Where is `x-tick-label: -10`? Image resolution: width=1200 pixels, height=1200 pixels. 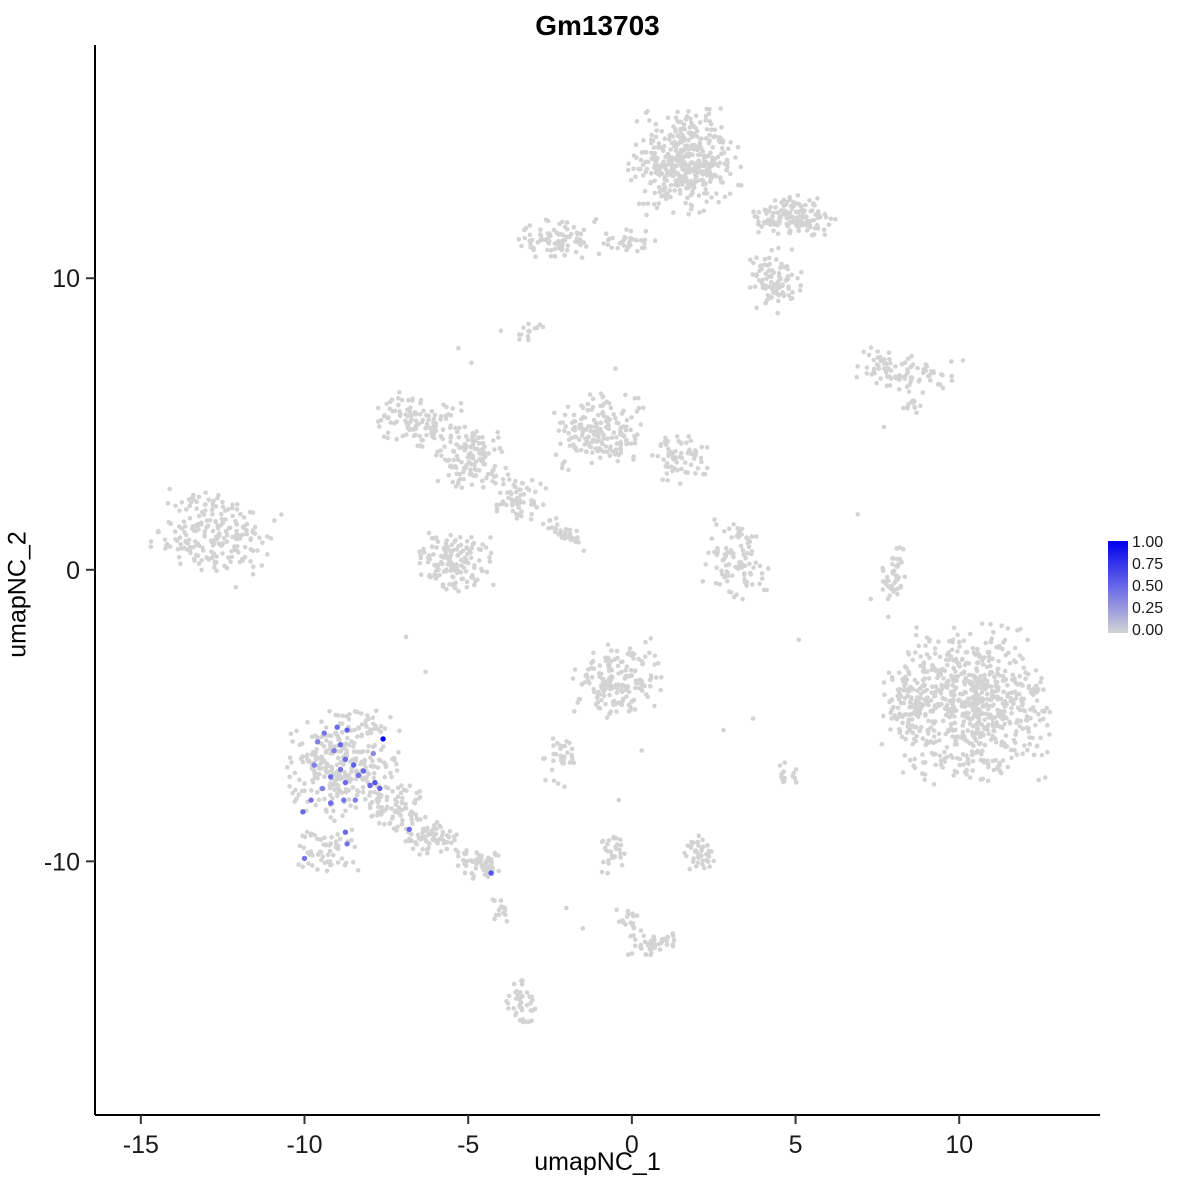
x-tick-label: -10 is located at coordinates (304, 1145).